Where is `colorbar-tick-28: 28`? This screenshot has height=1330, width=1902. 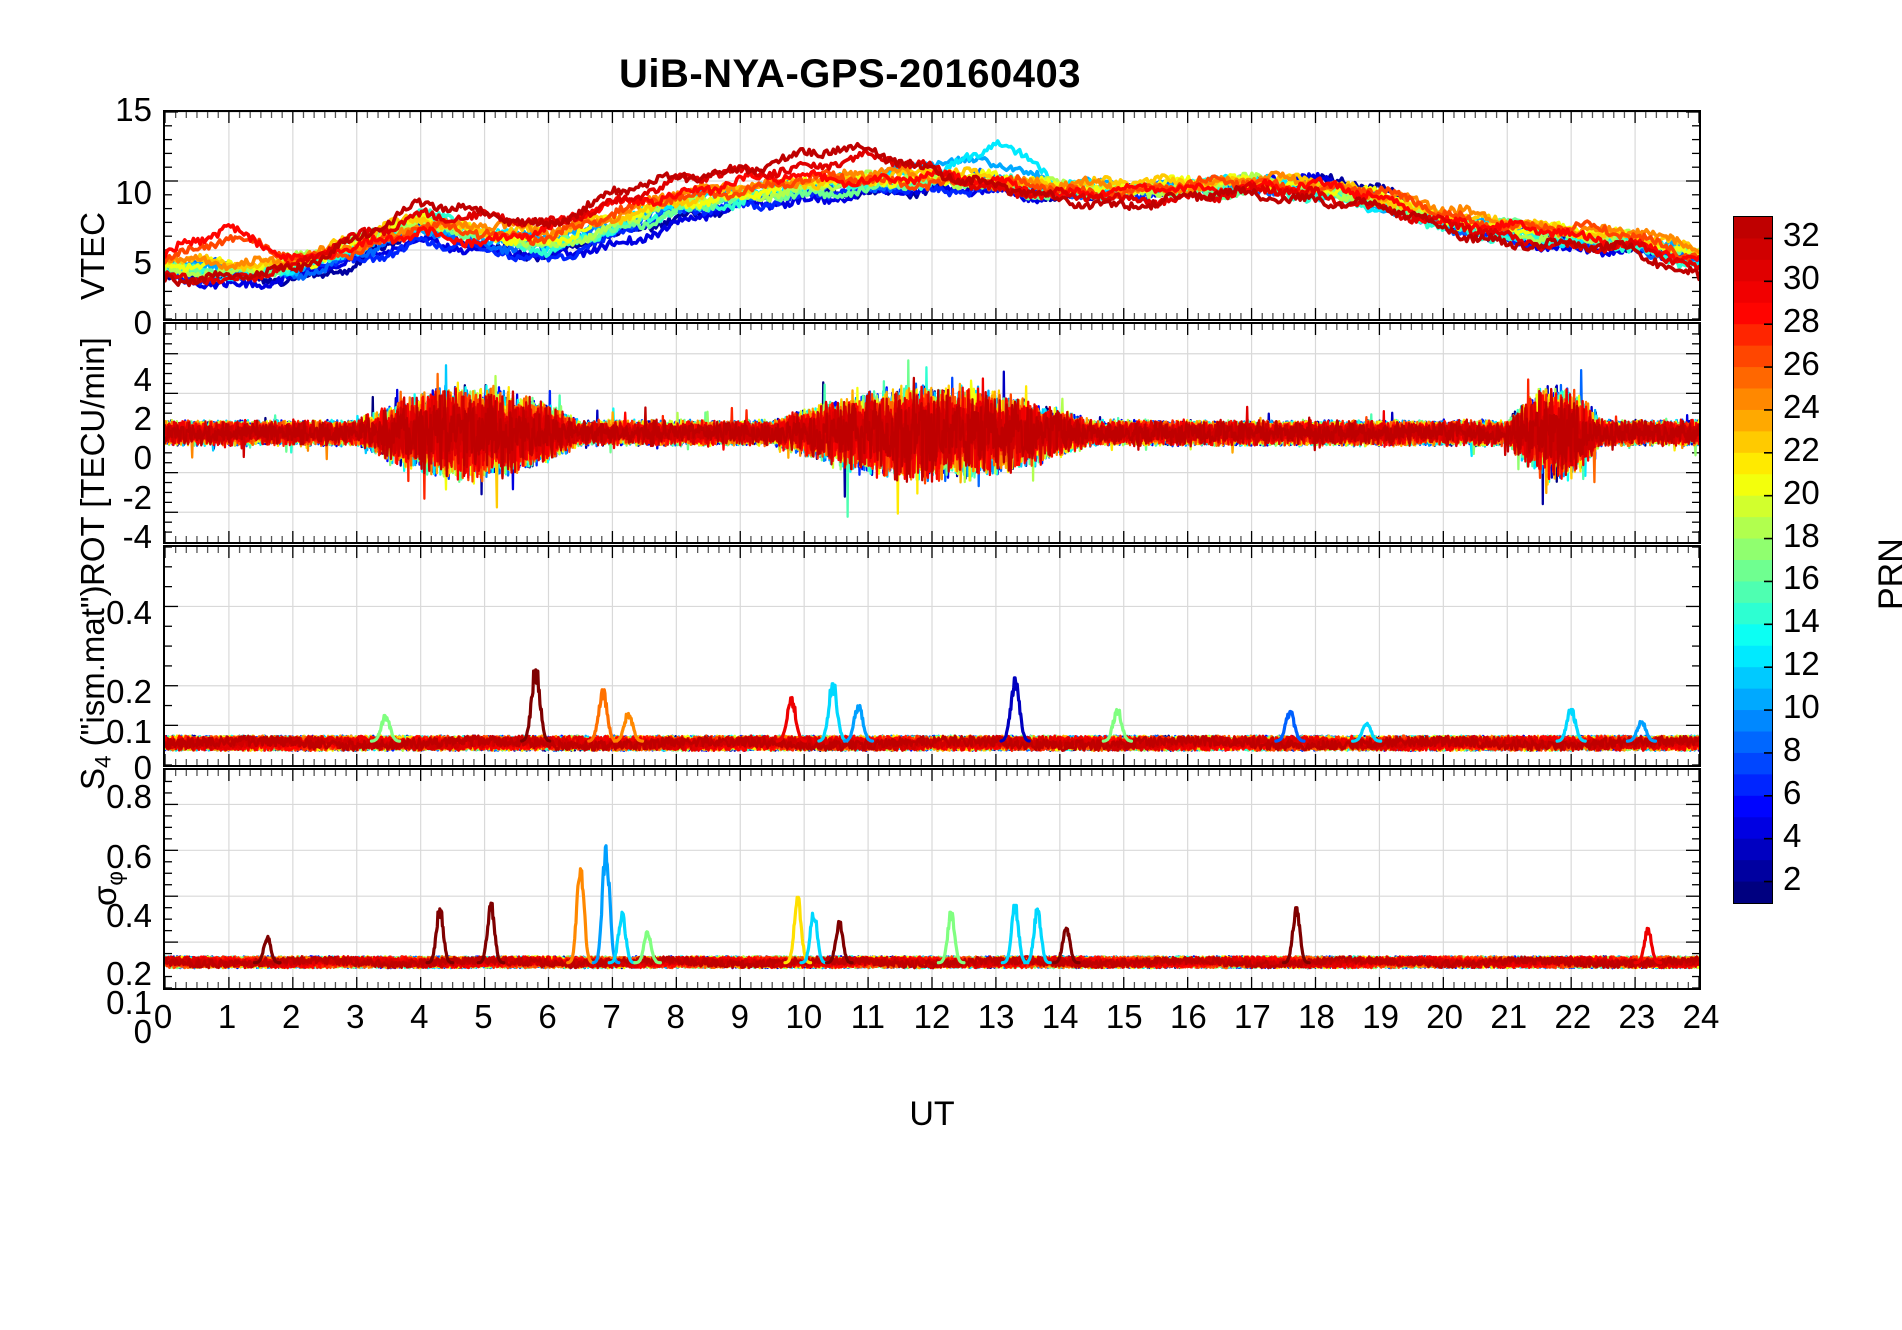 colorbar-tick-28: 28 is located at coordinates (1801, 321).